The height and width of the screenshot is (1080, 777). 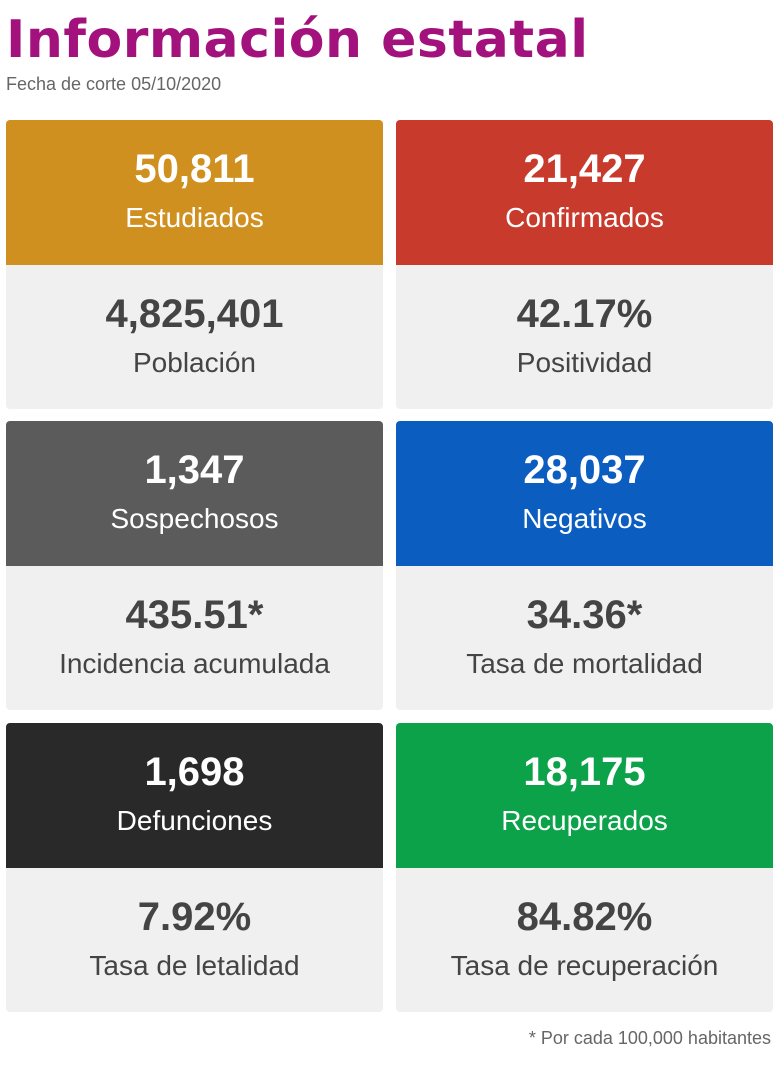 I want to click on stat-label: Estudiados, so click(x=194, y=217).